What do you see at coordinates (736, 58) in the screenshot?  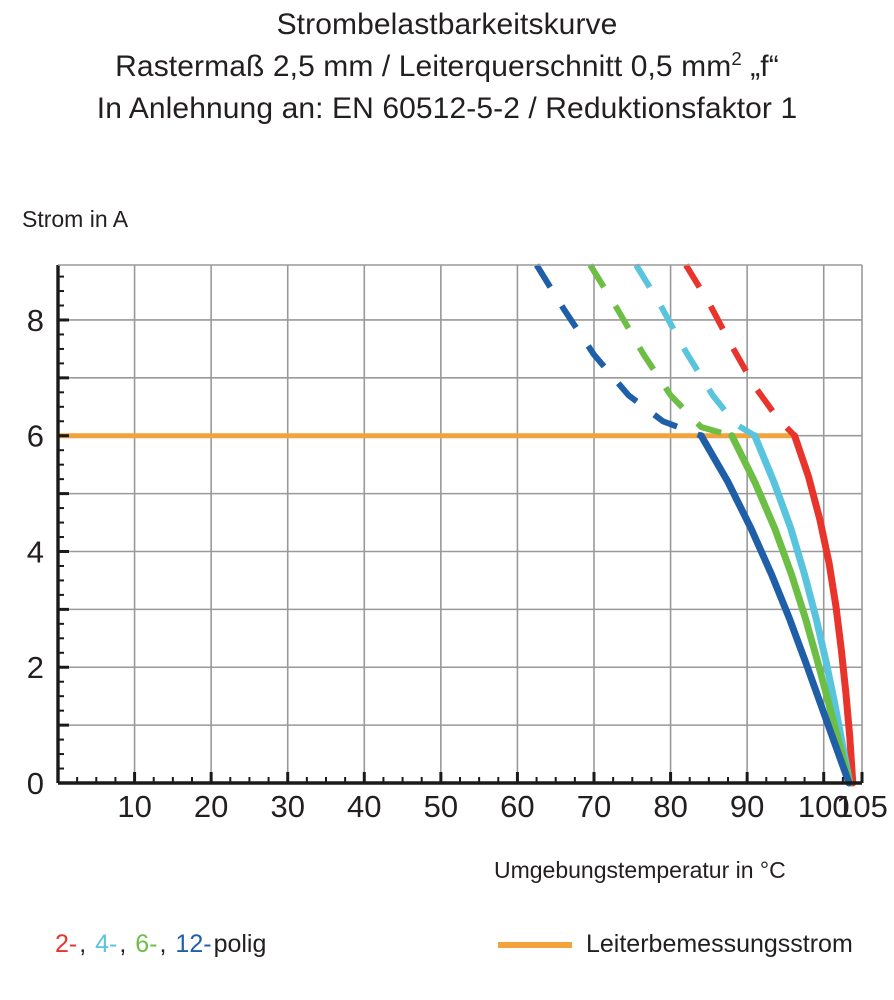 I see `title-line-2-superscript: 2` at bounding box center [736, 58].